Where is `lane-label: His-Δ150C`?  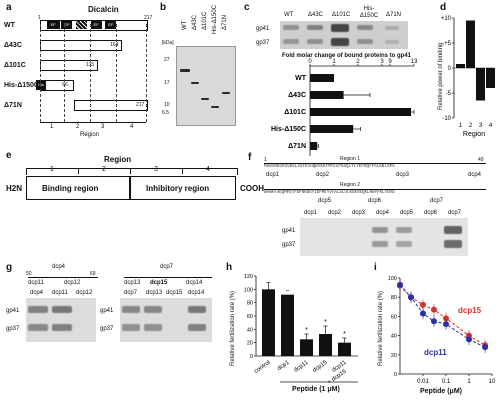 lane-label: His-Δ150C is located at coordinates (215, 19).